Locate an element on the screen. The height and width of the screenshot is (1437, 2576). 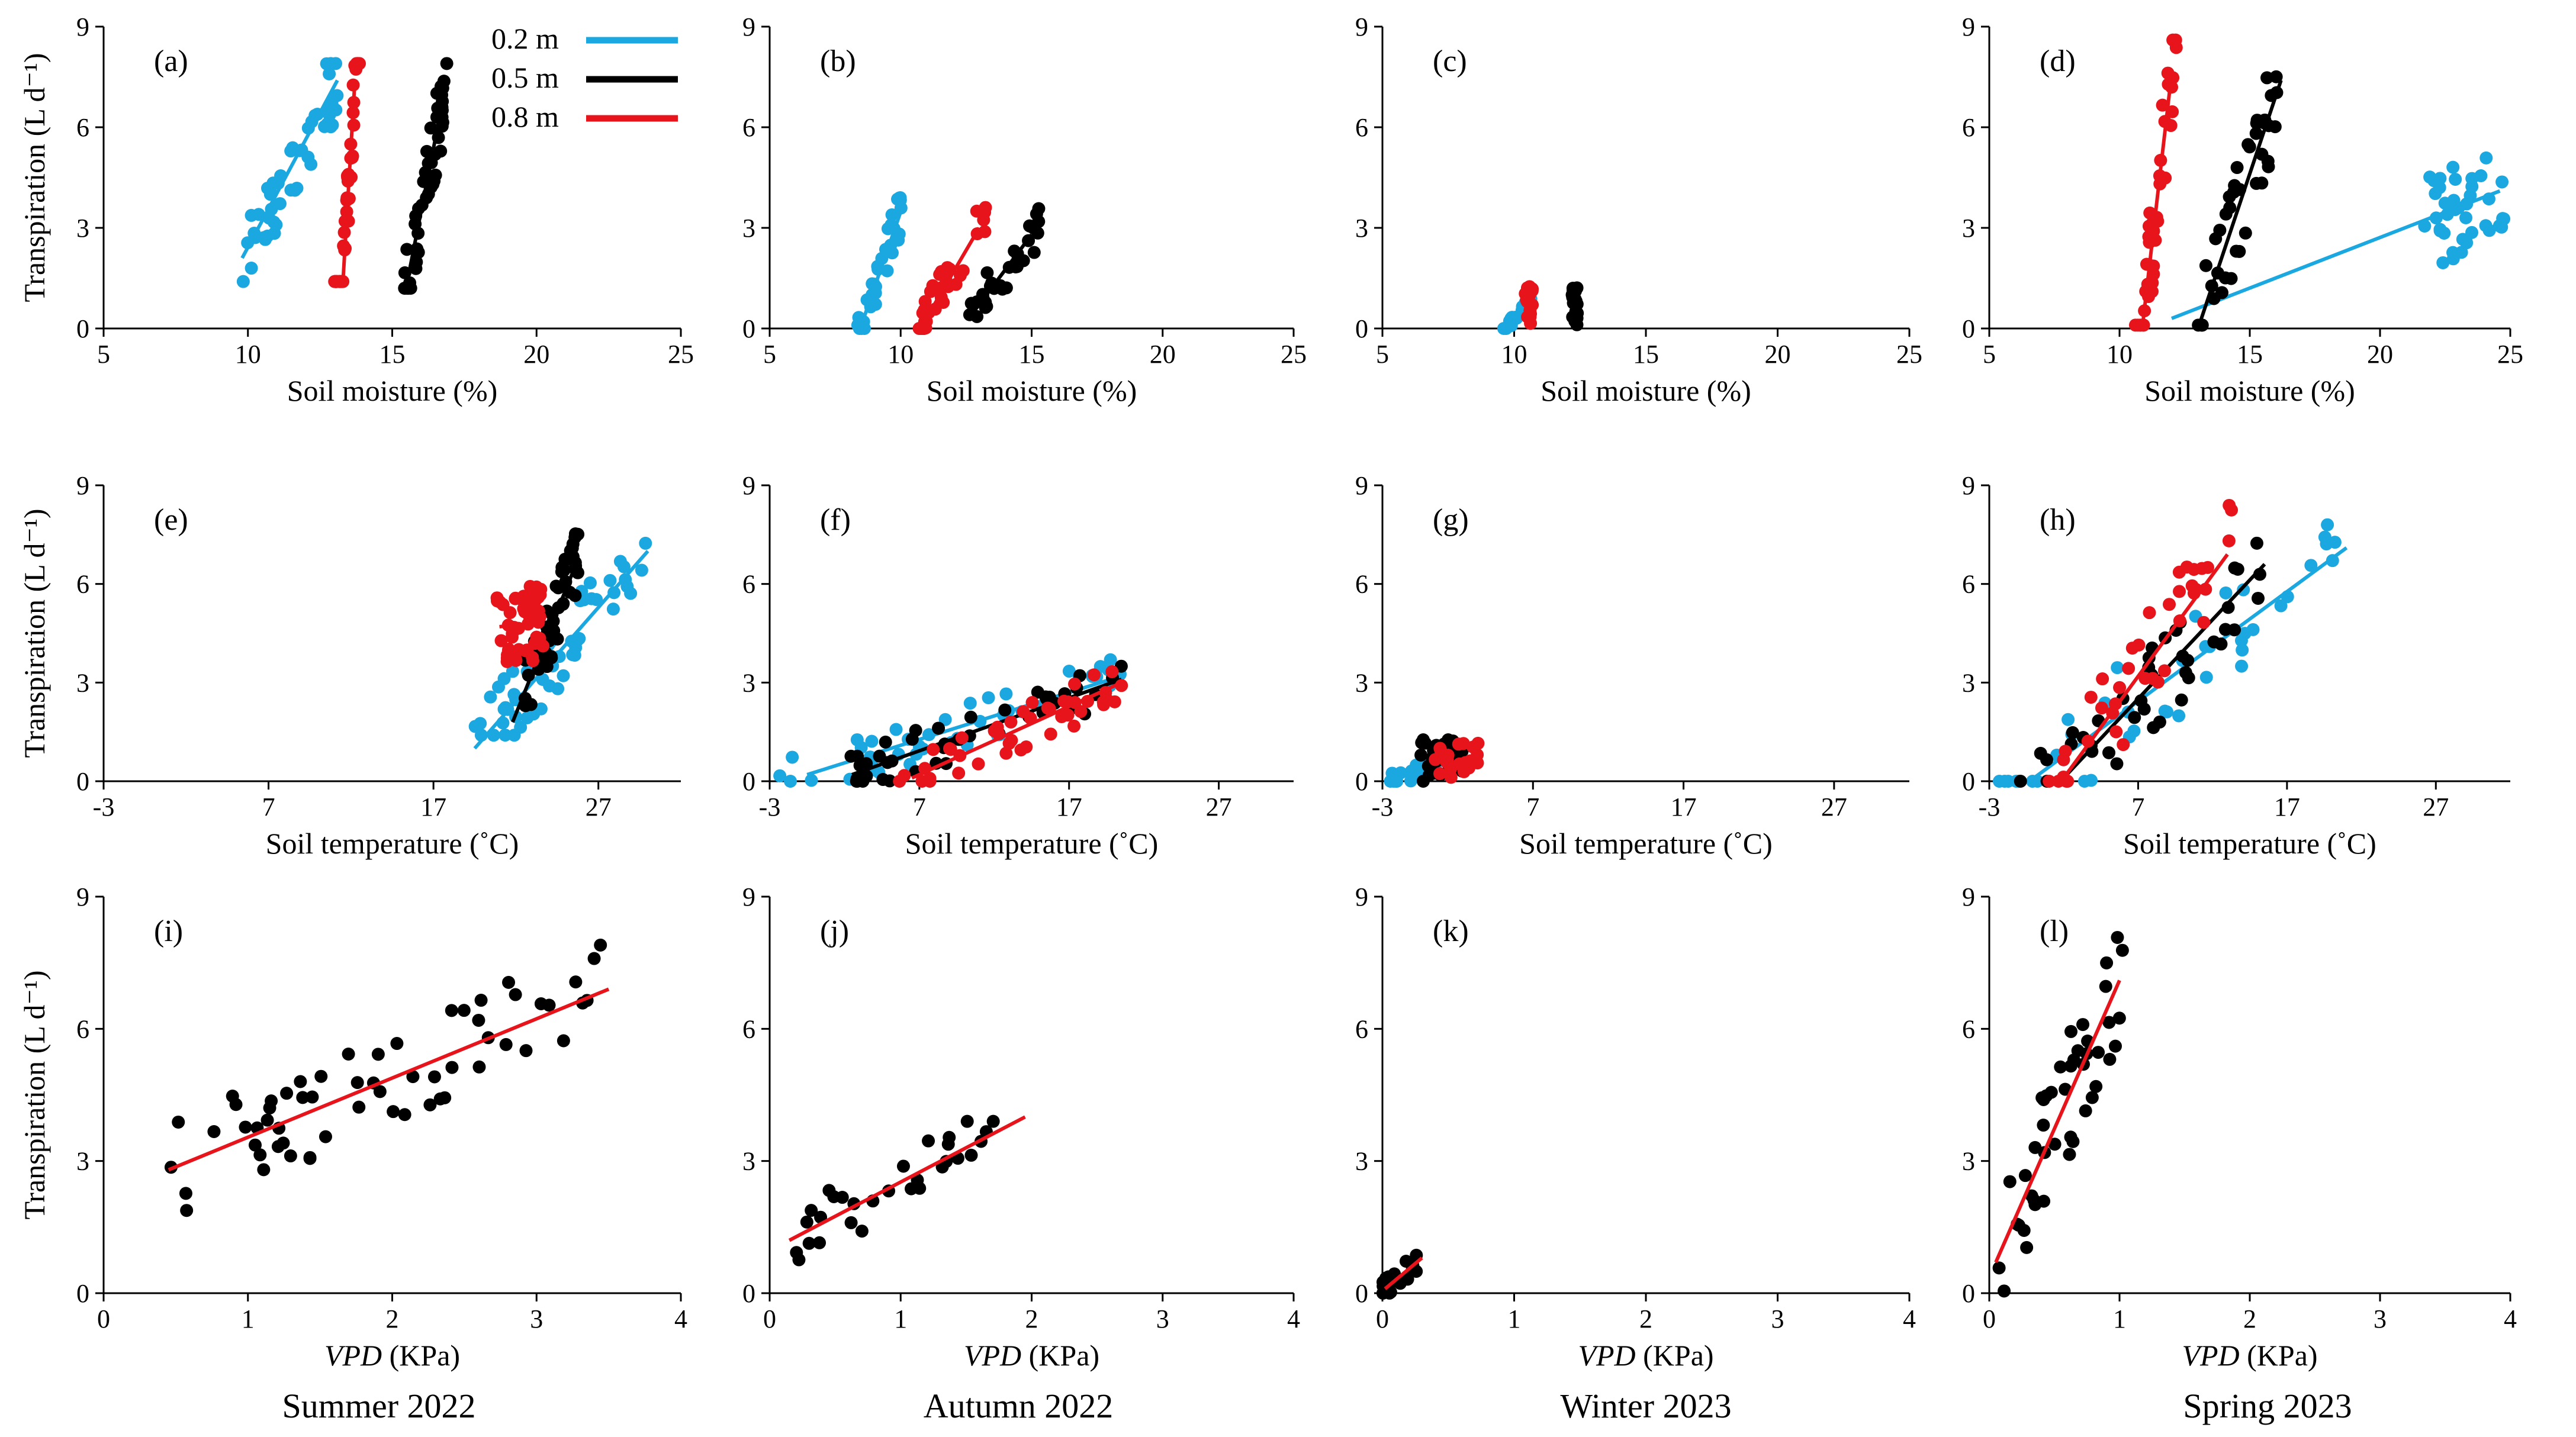
panel-label: (b) is located at coordinates (838, 61).